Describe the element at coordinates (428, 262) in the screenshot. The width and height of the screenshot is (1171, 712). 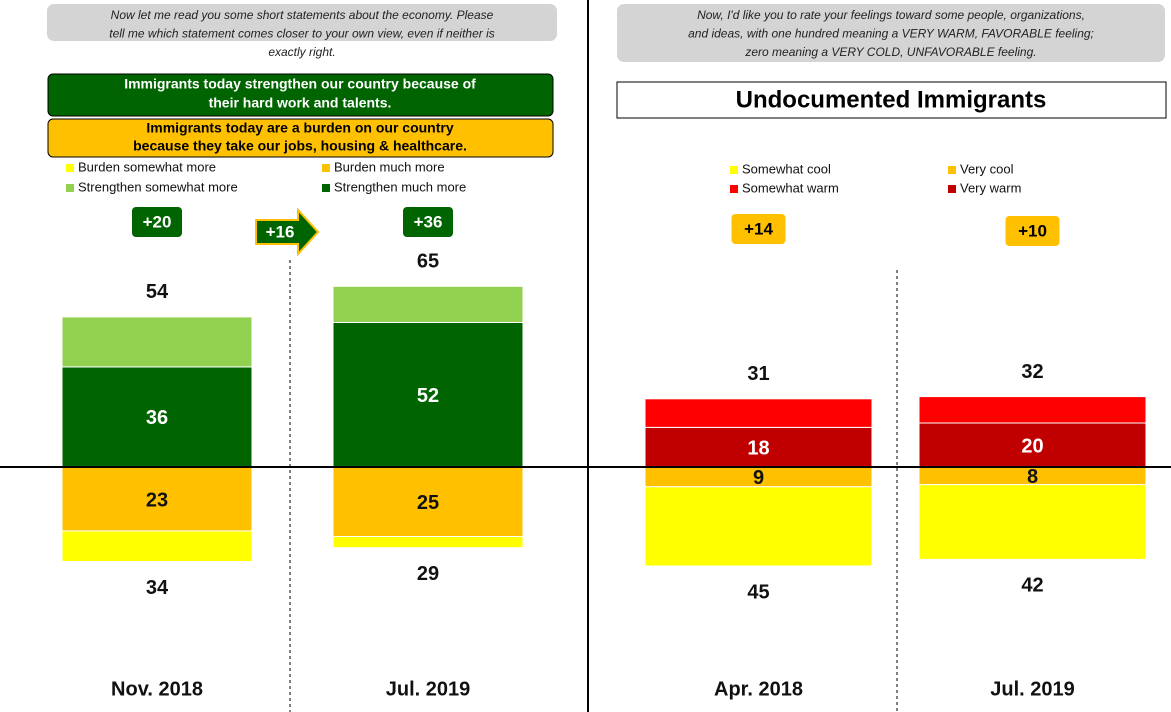
I see `total-label: 65` at that location.